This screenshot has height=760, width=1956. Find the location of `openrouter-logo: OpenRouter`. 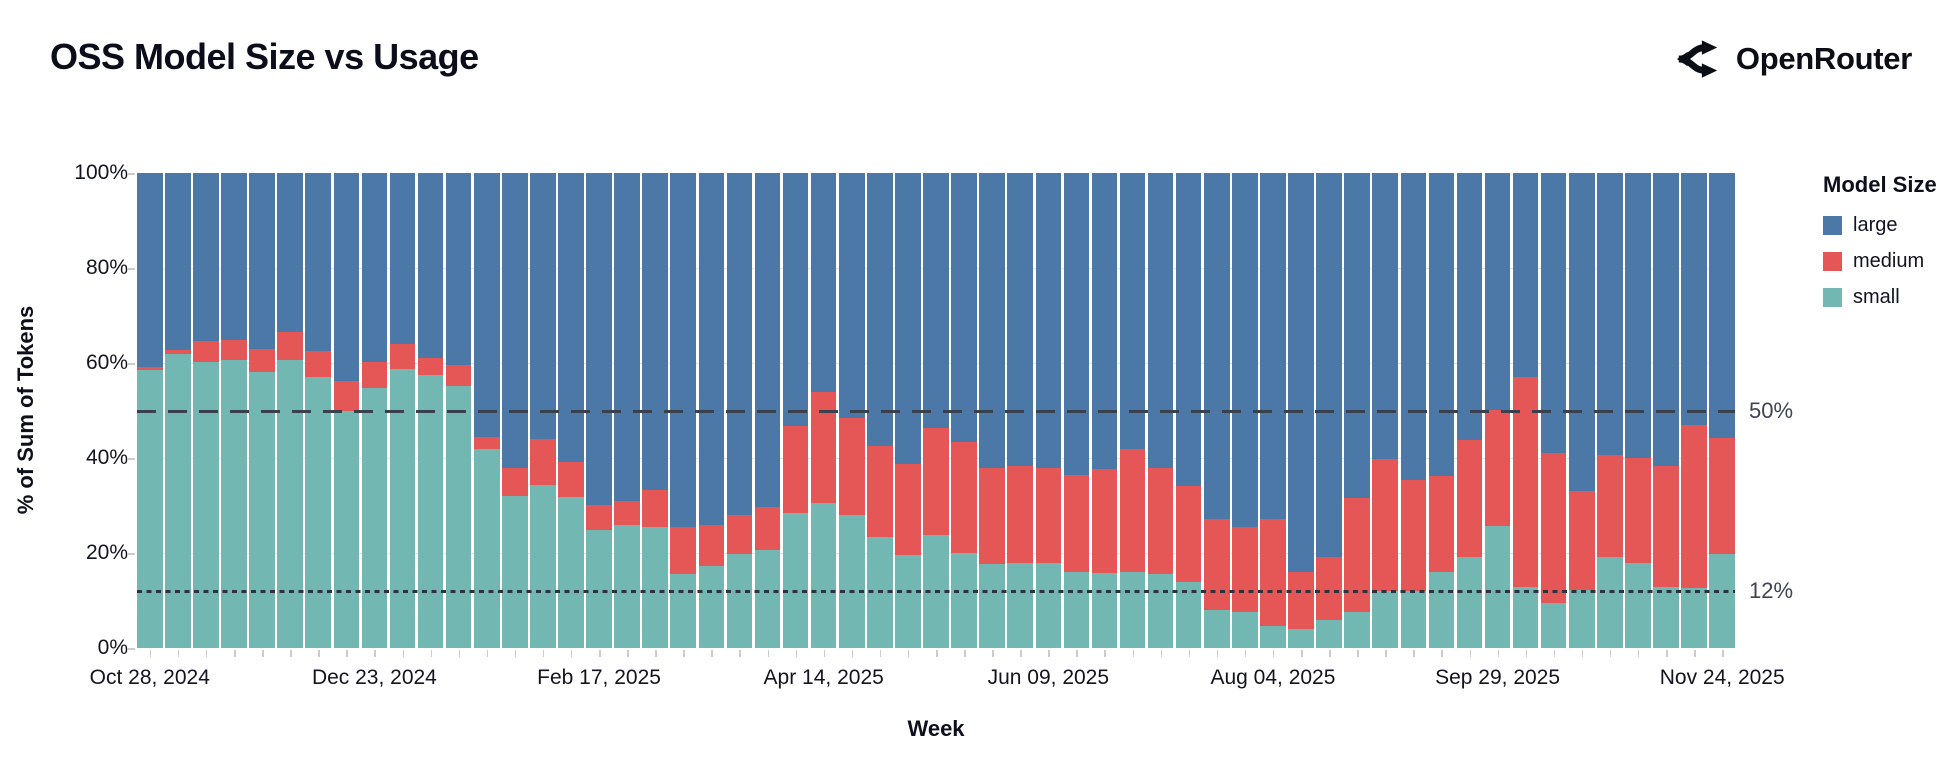

openrouter-logo: OpenRouter is located at coordinates (1794, 59).